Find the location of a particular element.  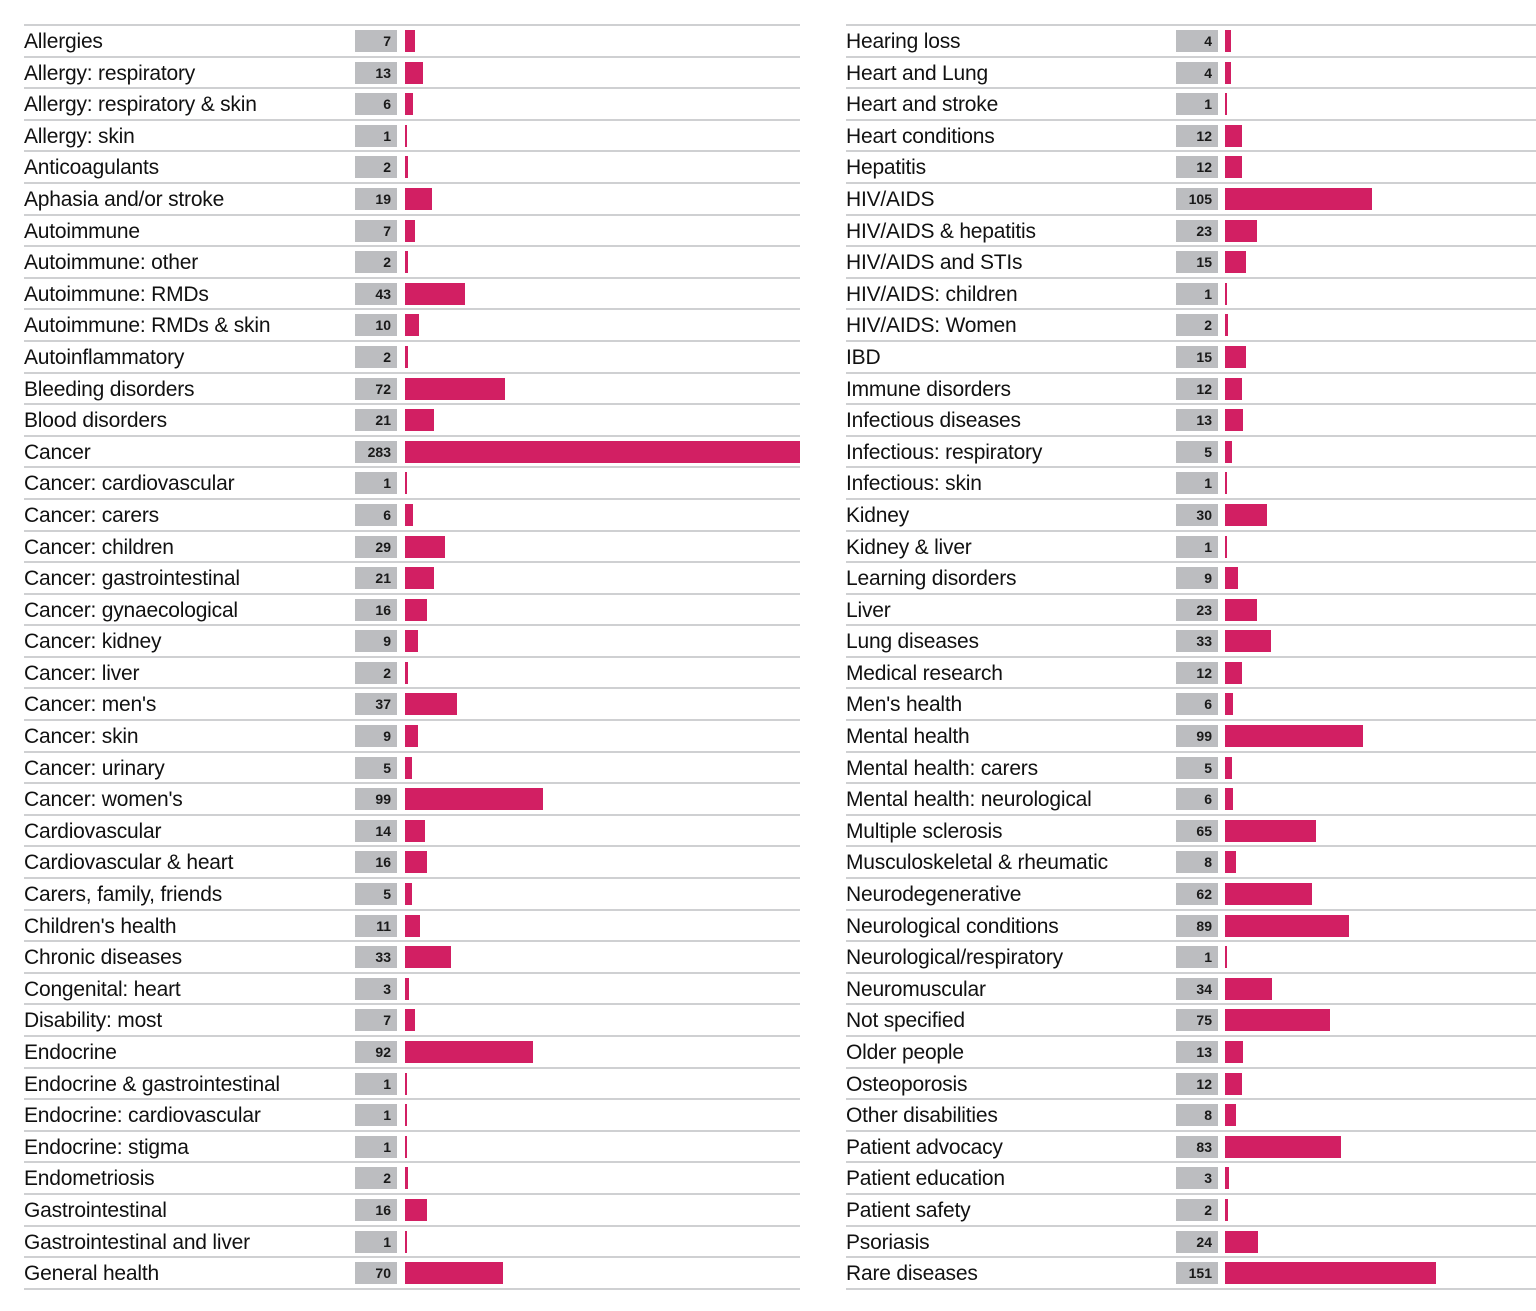

value-label: 3 is located at coordinates (376, 988).